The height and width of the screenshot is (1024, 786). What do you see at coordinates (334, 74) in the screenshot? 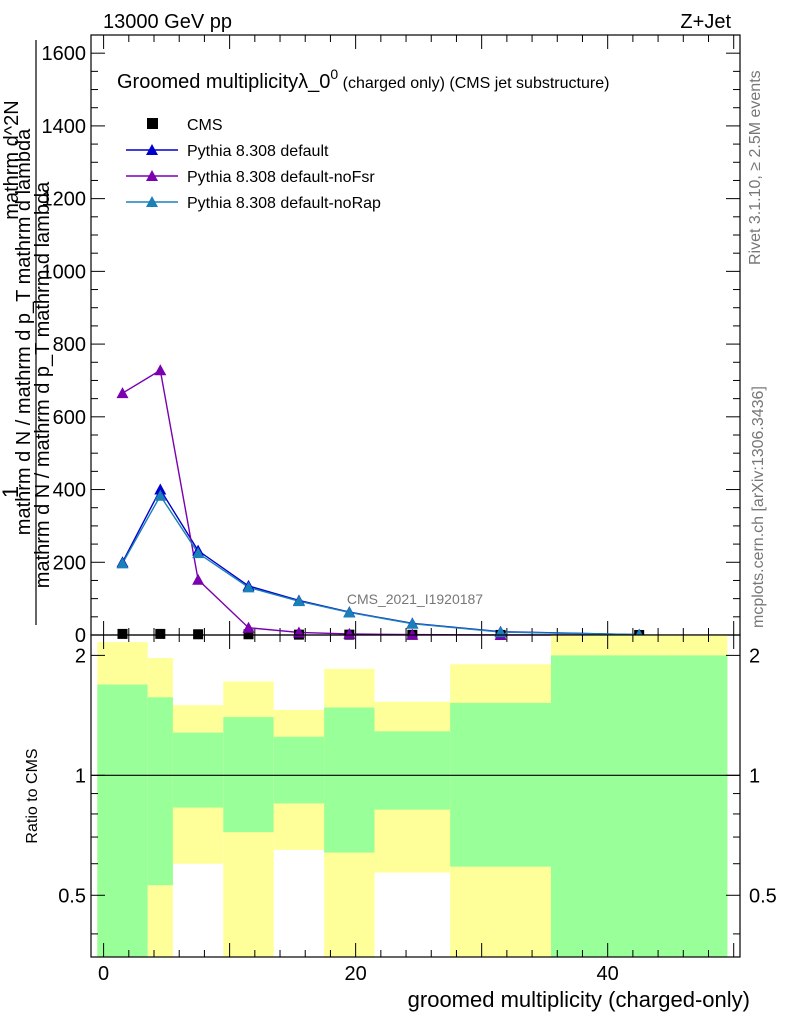
I see `plot-title-sup: 0` at bounding box center [334, 74].